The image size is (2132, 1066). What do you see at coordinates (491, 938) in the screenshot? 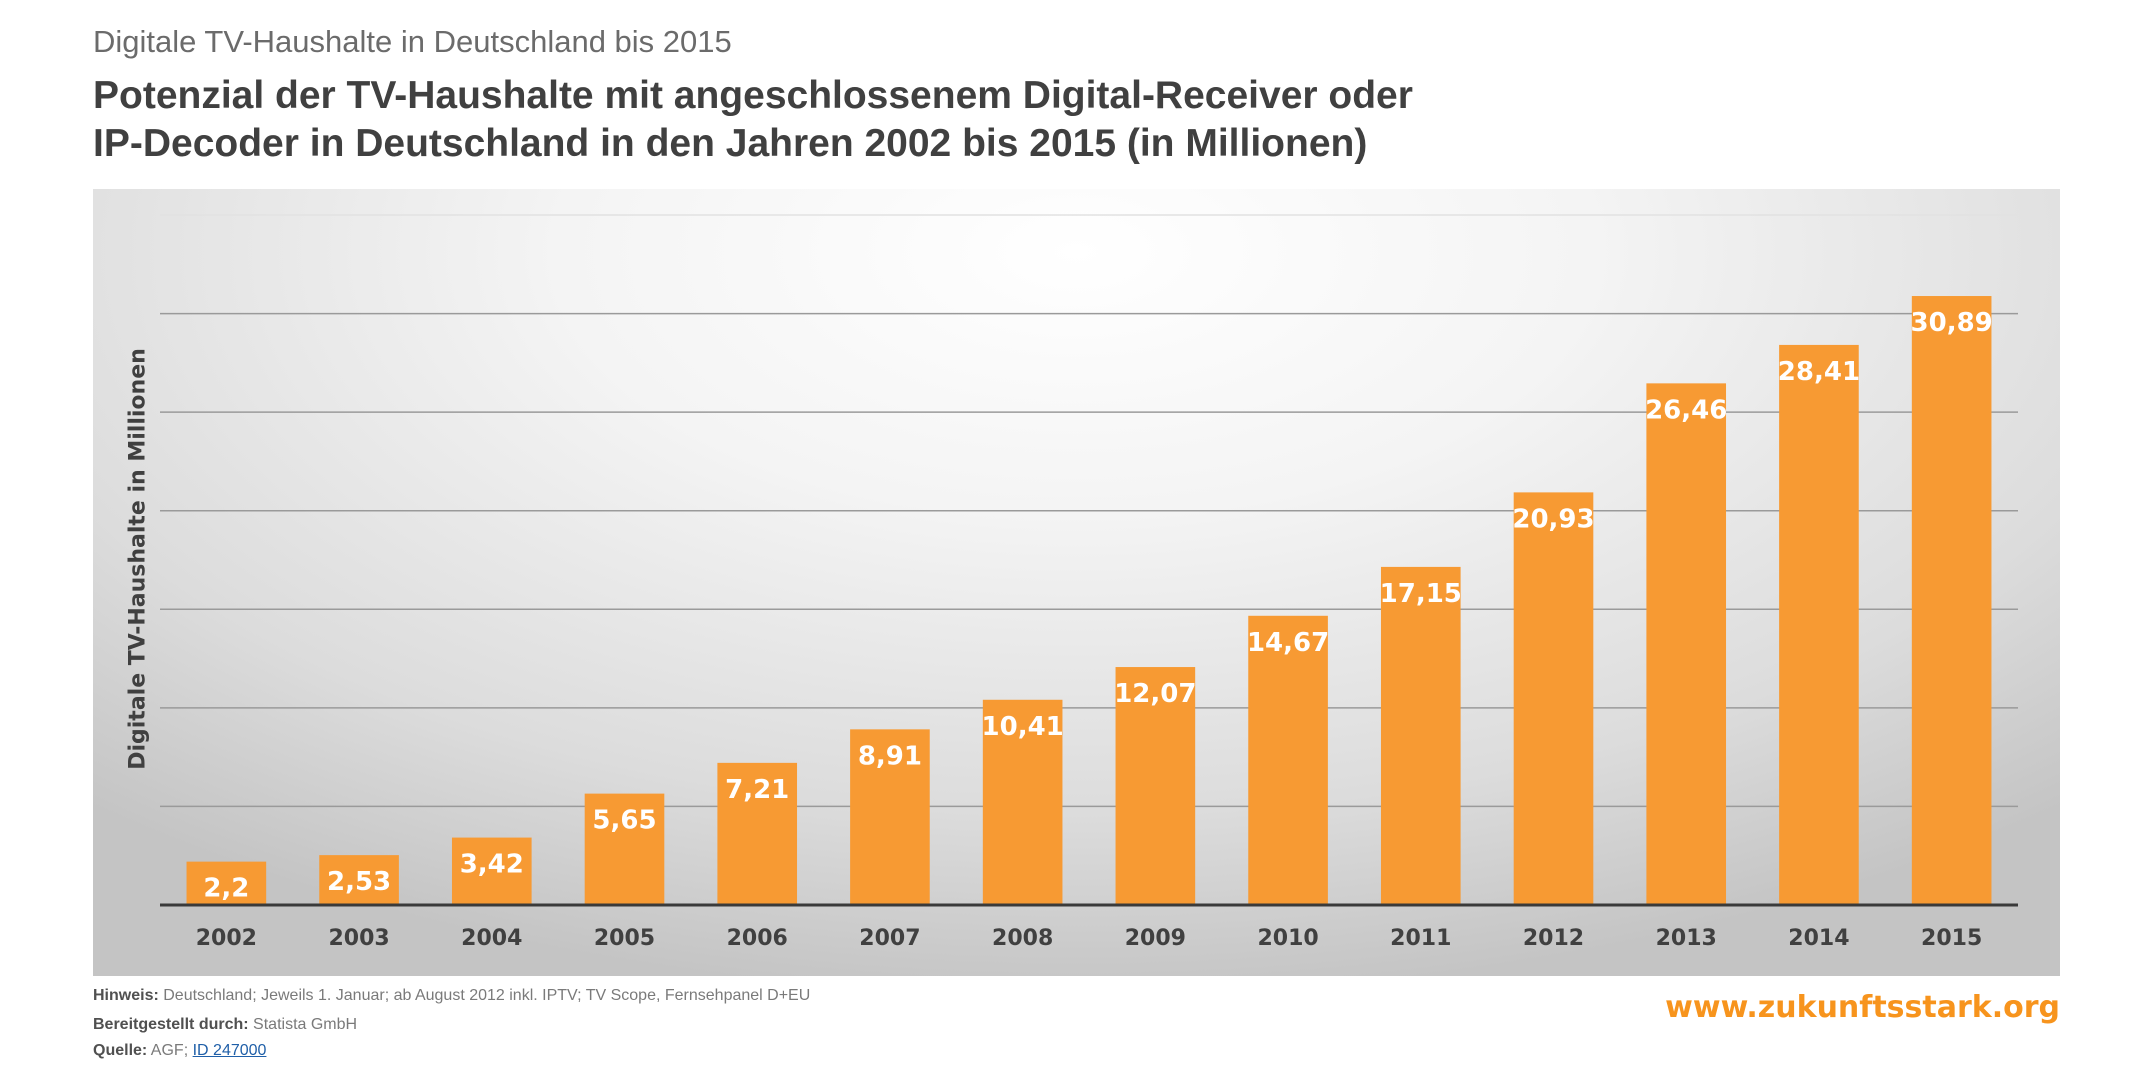
I see `x-tick-label: 2004` at bounding box center [491, 938].